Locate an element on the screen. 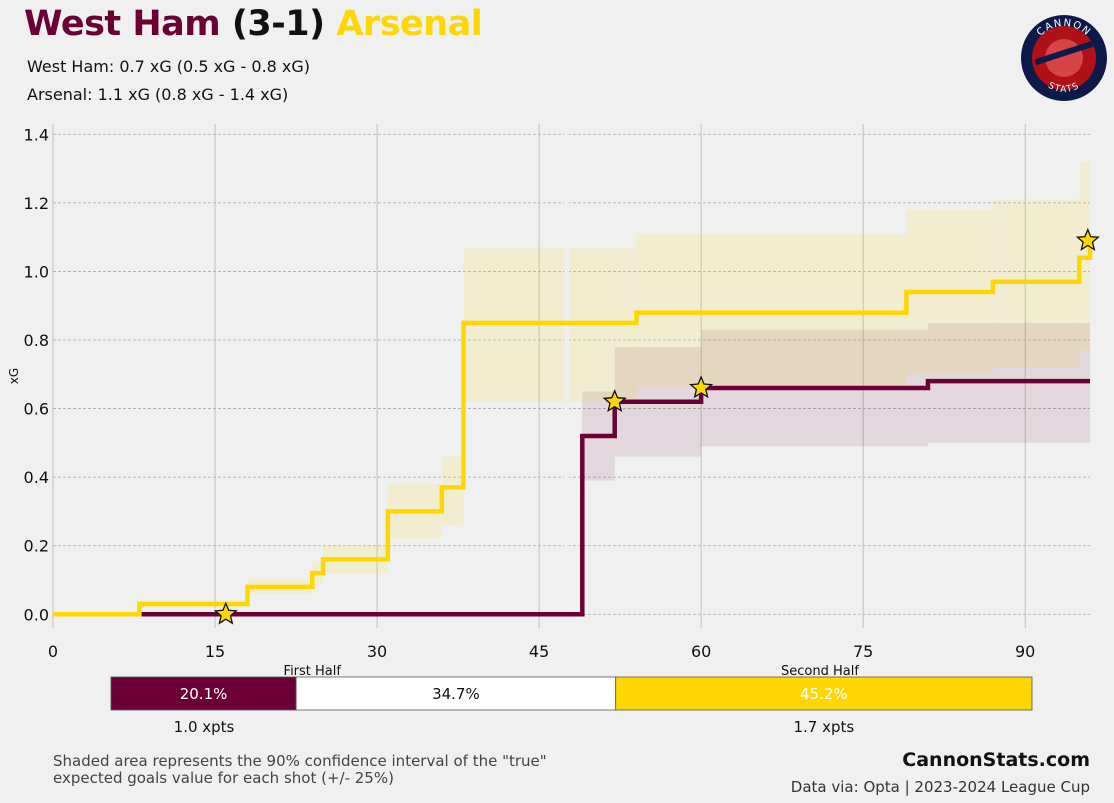 The width and height of the screenshot is (1114, 803). xpts-home: 1.0 xpts is located at coordinates (204, 727).